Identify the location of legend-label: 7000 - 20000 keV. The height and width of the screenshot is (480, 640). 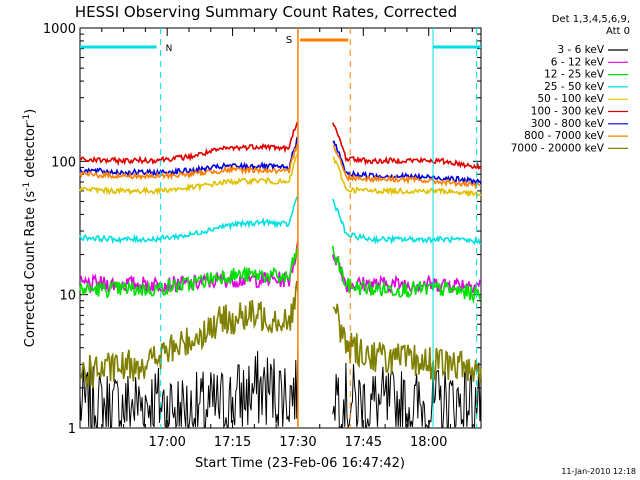
(558, 148).